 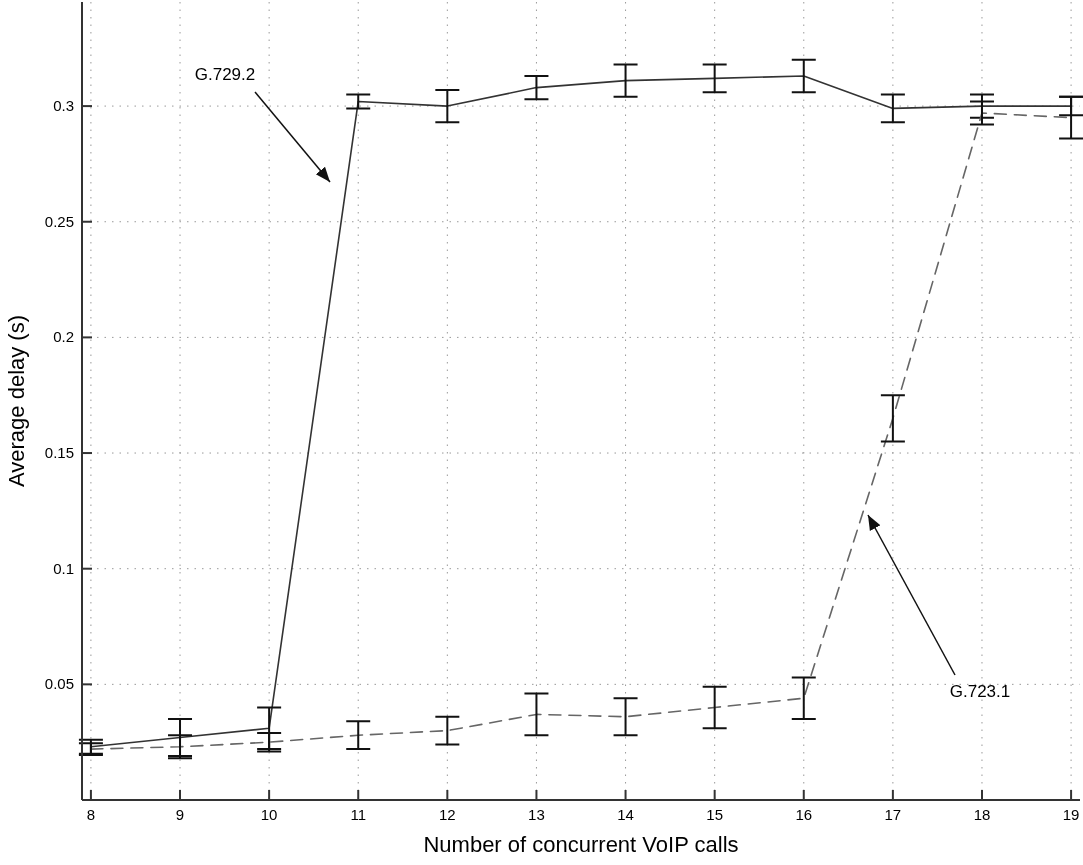 I want to click on y-tick-label: 0.05, so click(x=59, y=684).